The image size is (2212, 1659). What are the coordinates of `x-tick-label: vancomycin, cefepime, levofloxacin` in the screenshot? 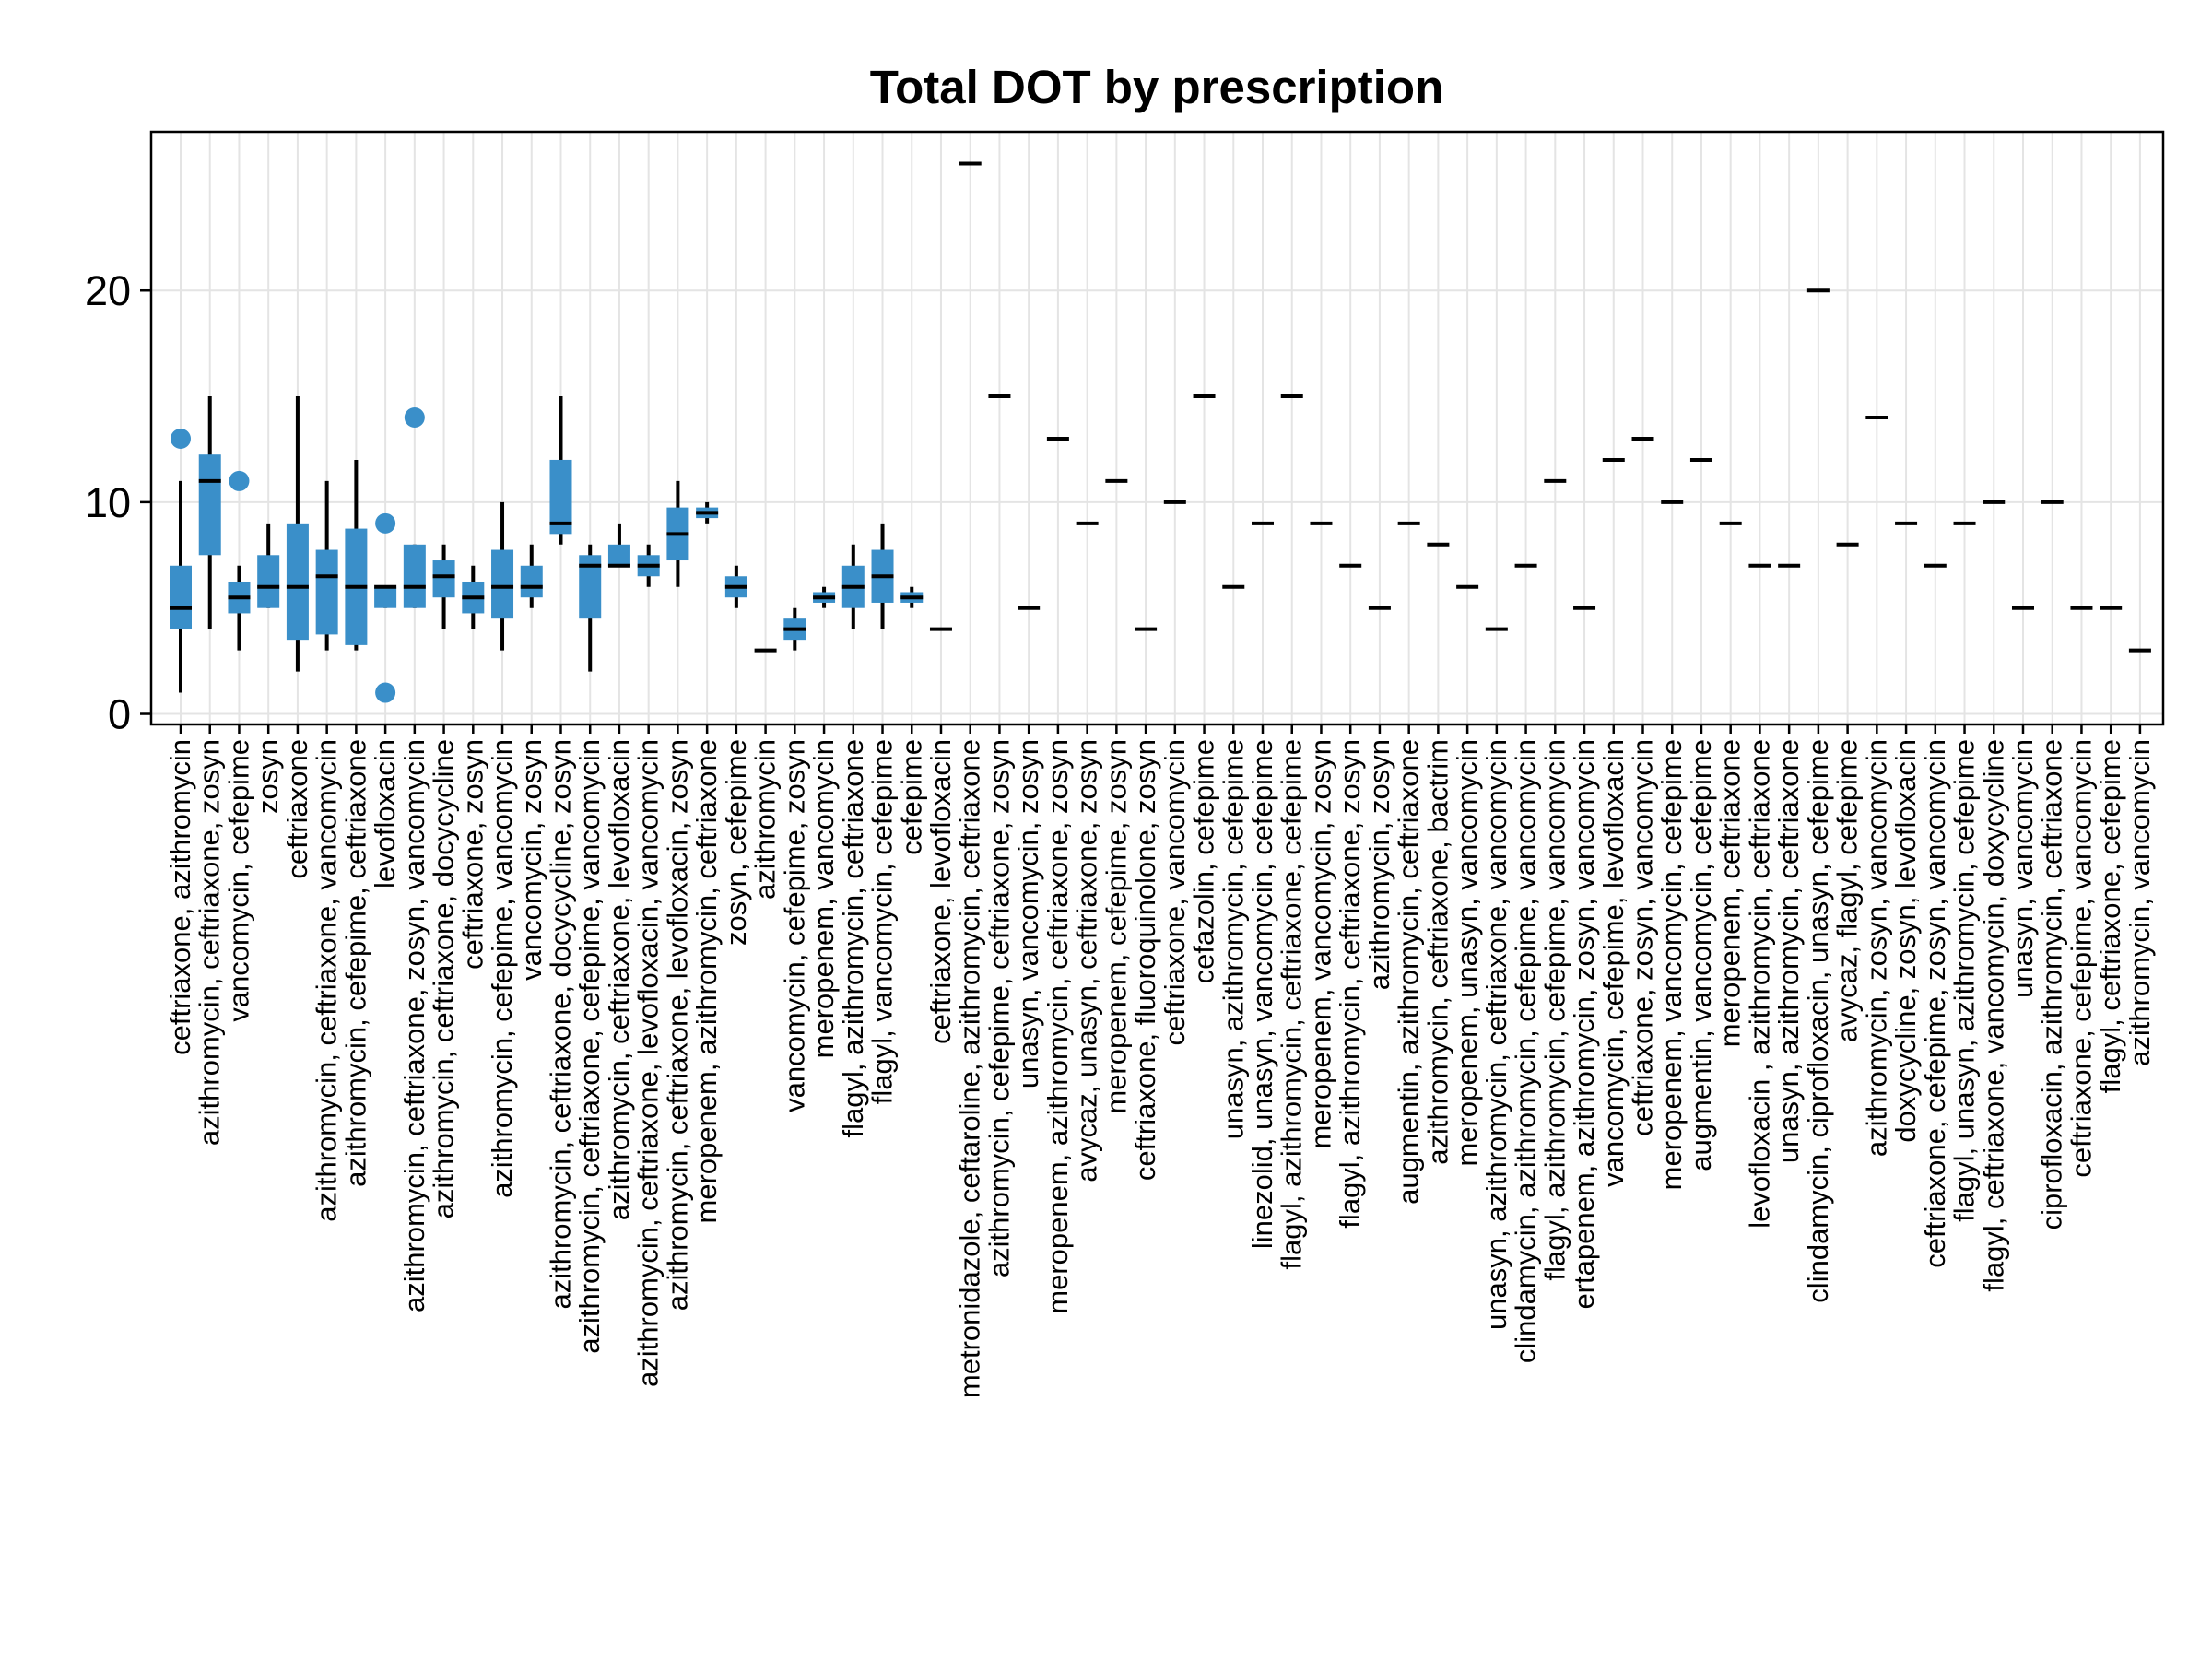 It's located at (1613, 963).